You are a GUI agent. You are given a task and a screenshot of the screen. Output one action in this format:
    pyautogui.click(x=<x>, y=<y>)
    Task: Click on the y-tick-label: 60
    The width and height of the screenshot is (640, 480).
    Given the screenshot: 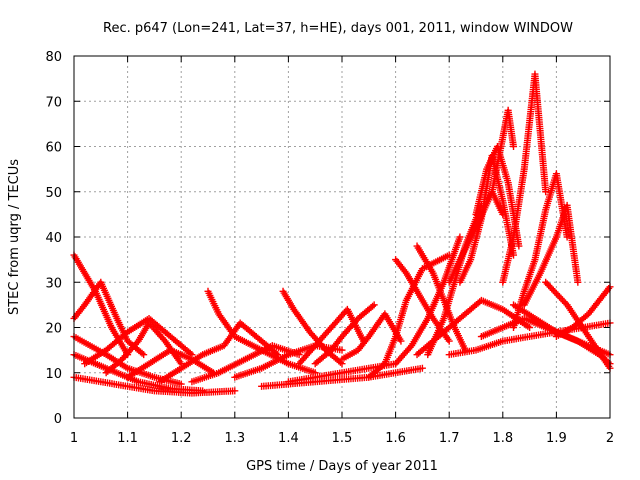 What is the action you would take?
    pyautogui.click(x=53, y=148)
    